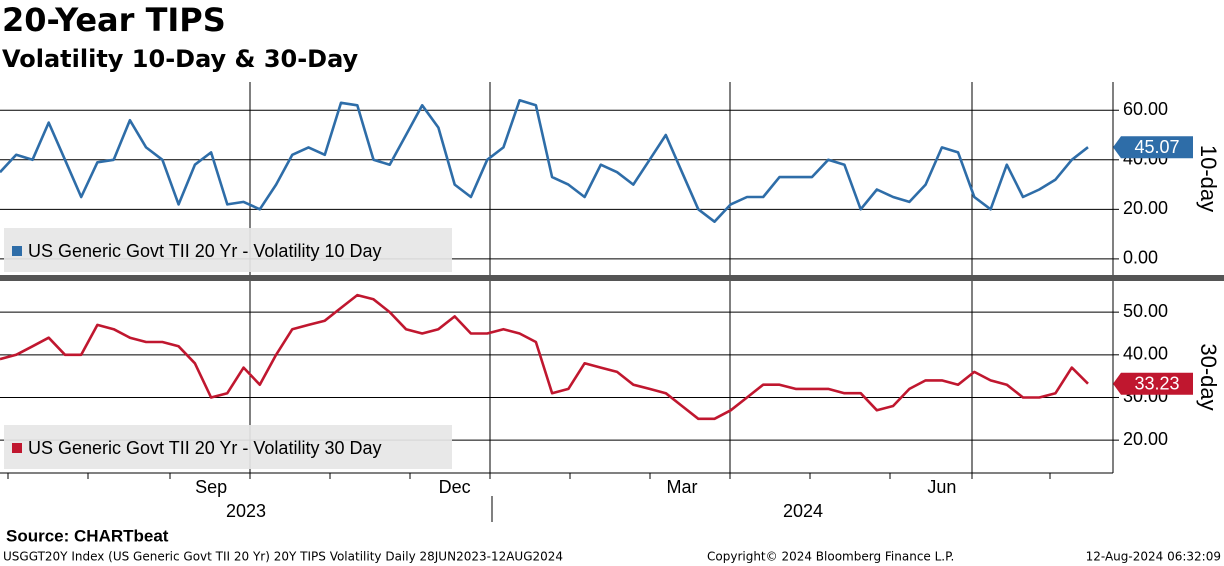  I want to click on copyright: Copyright© 2024 Bloomberg Finance L.P., so click(830, 557).